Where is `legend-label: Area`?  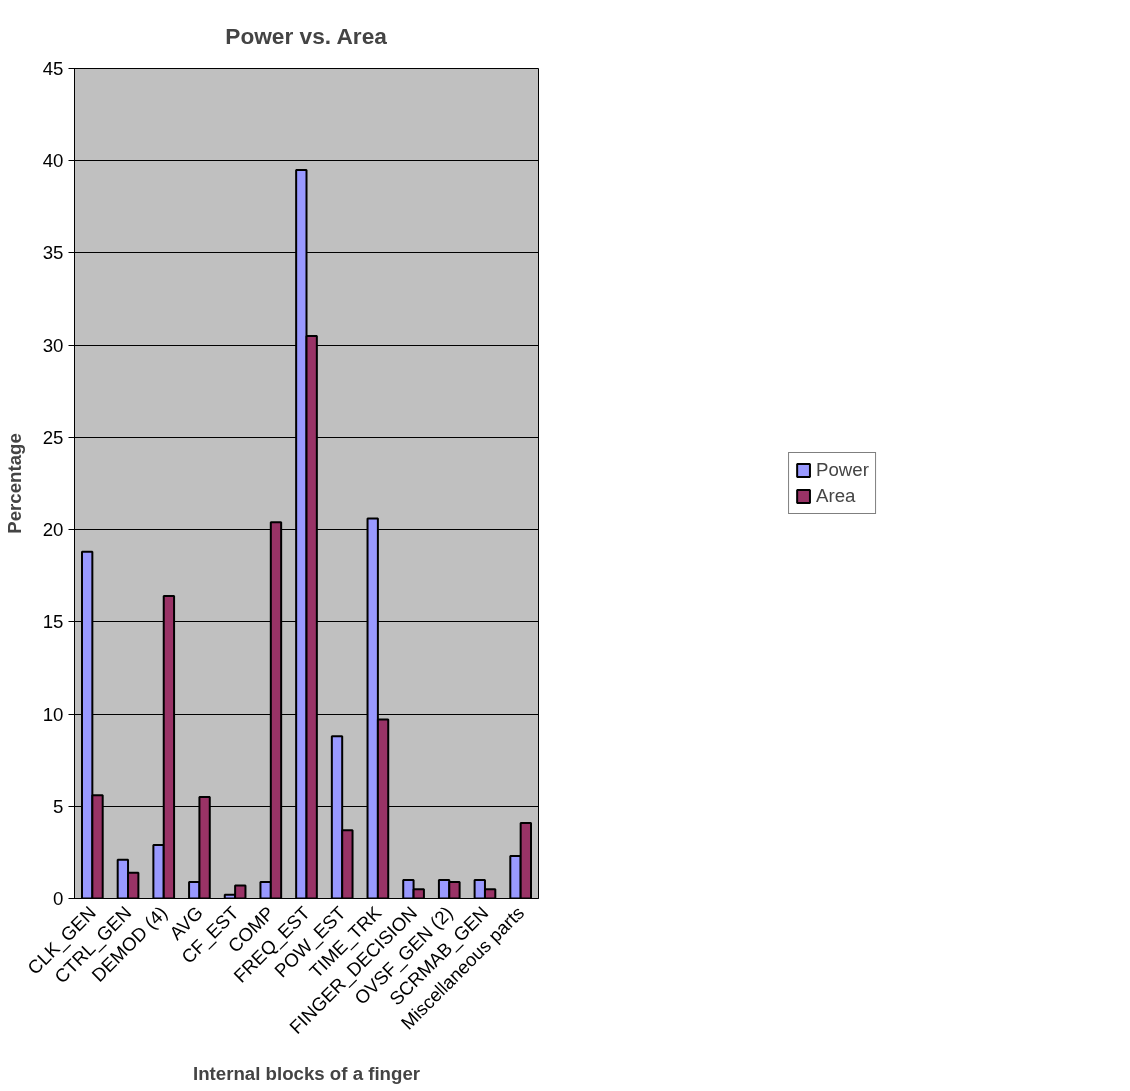
legend-label: Area is located at coordinates (836, 496).